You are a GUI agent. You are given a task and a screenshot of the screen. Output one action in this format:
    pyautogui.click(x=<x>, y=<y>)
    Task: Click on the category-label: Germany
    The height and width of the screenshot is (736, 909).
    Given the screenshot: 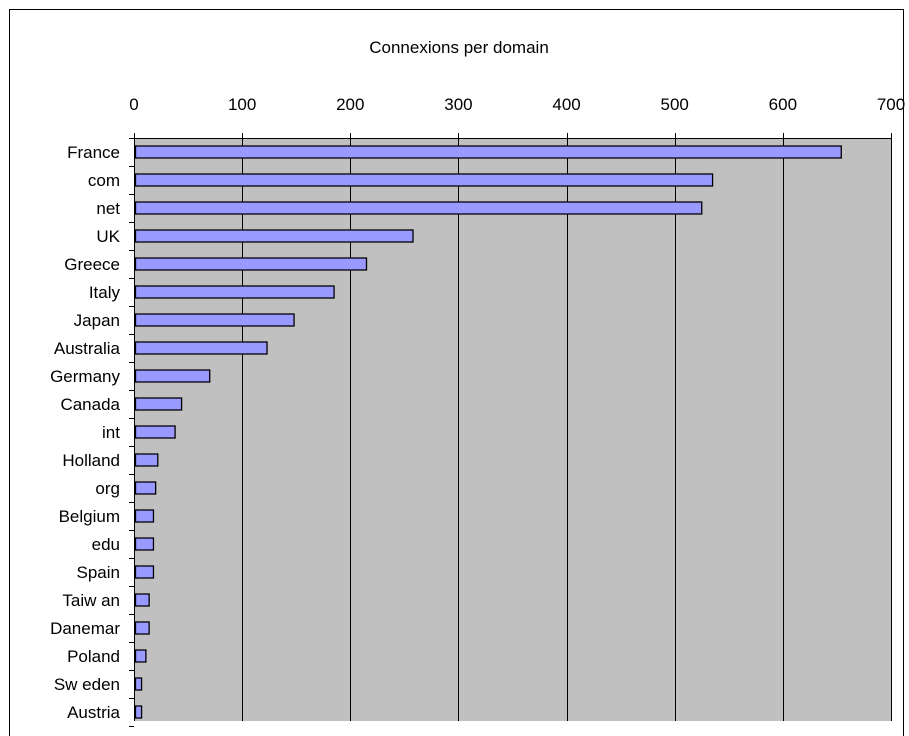 What is the action you would take?
    pyautogui.click(x=85, y=376)
    